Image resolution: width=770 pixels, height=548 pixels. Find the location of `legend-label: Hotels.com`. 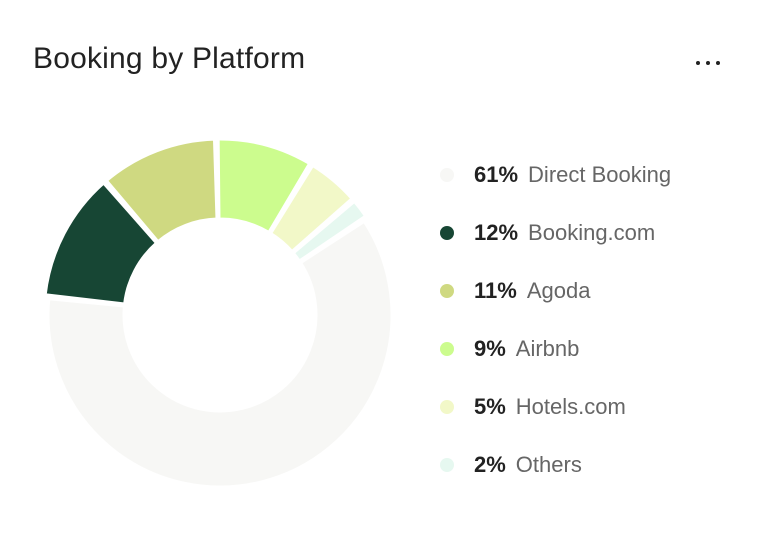

legend-label: Hotels.com is located at coordinates (570, 406).